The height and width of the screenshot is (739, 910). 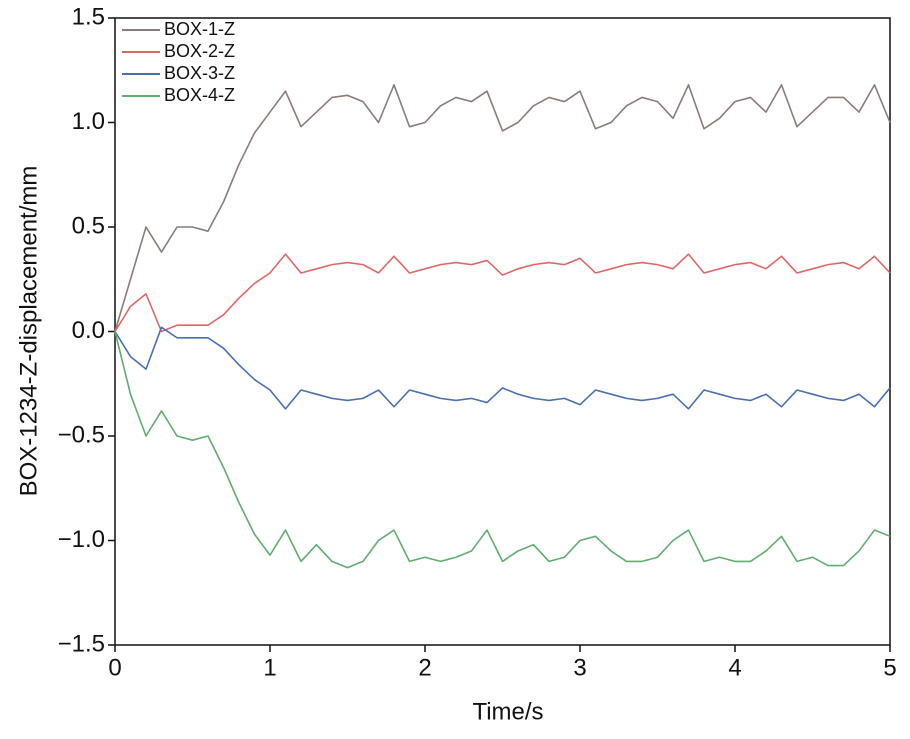 What do you see at coordinates (734, 667) in the screenshot?
I see `x-tick-label: 4` at bounding box center [734, 667].